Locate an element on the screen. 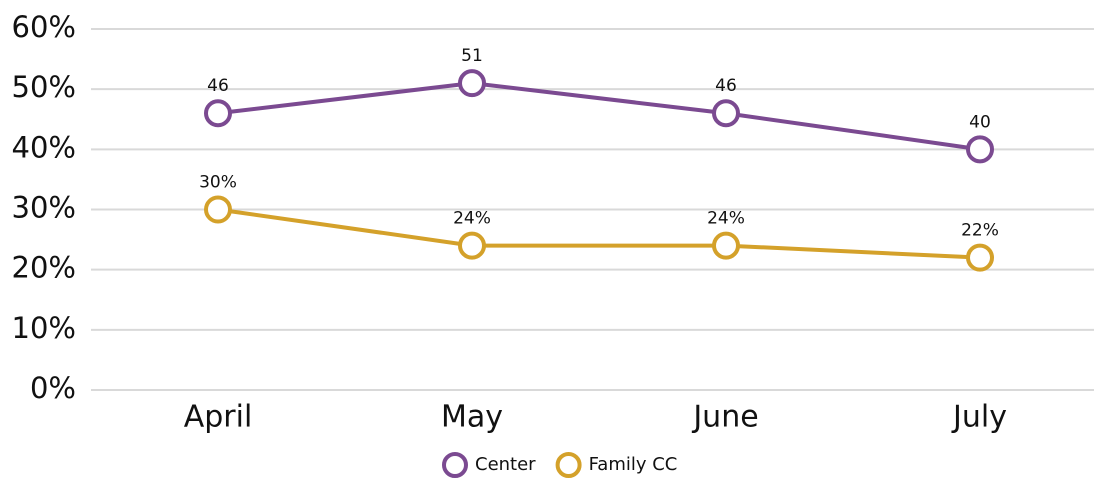  y-tick-label: 0% is located at coordinates (53, 388).